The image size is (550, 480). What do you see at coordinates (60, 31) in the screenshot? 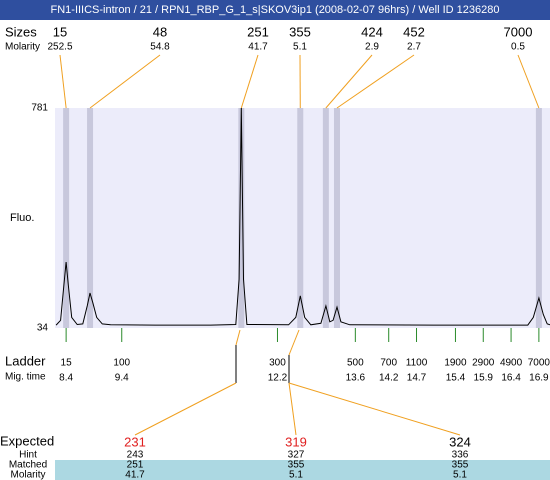
I see `peak-size: 15` at bounding box center [60, 31].